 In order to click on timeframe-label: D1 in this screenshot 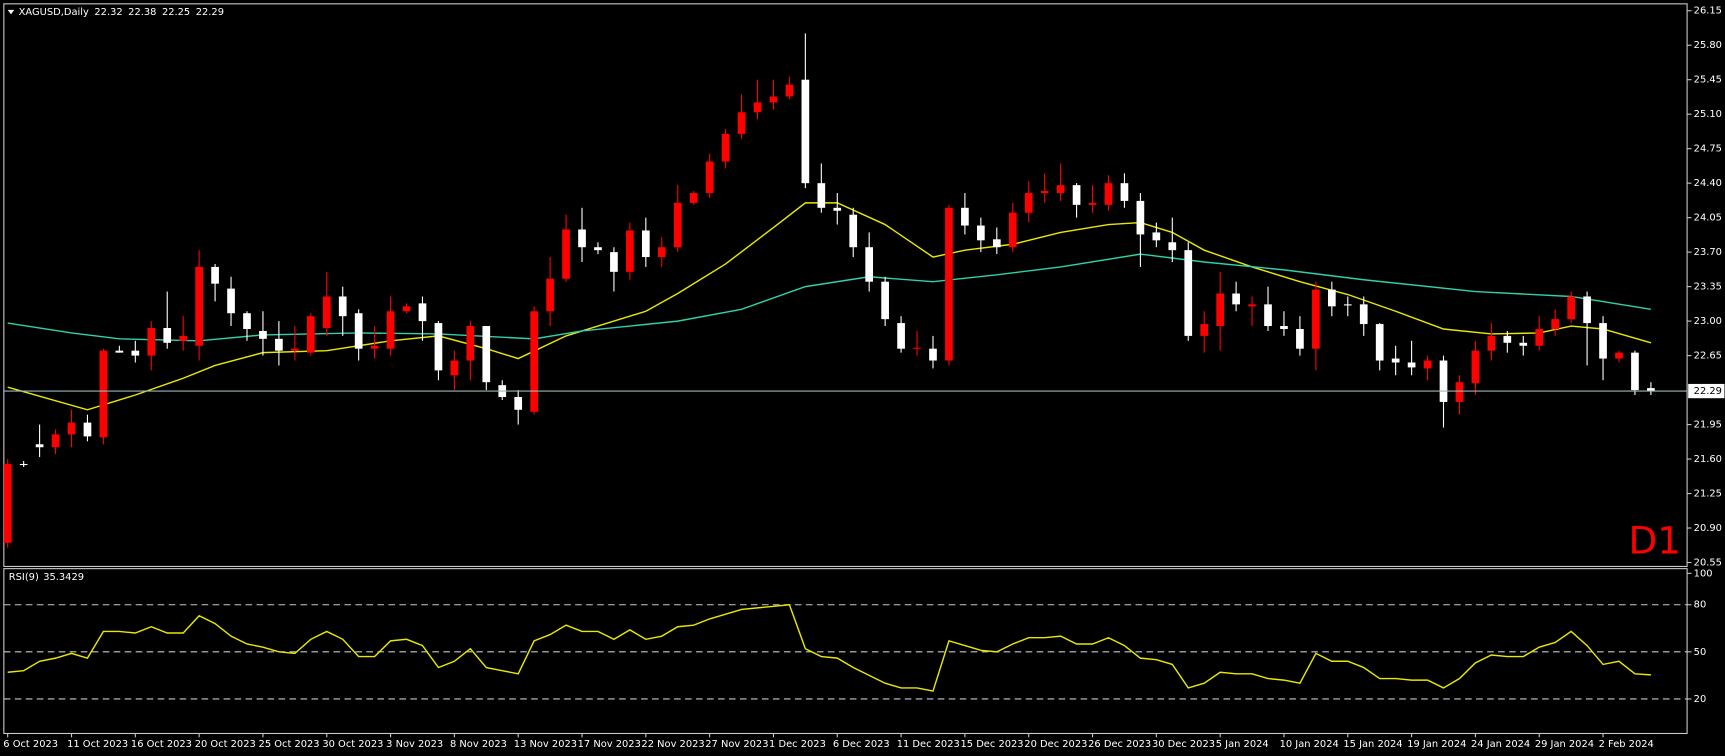, I will do `click(1655, 540)`.